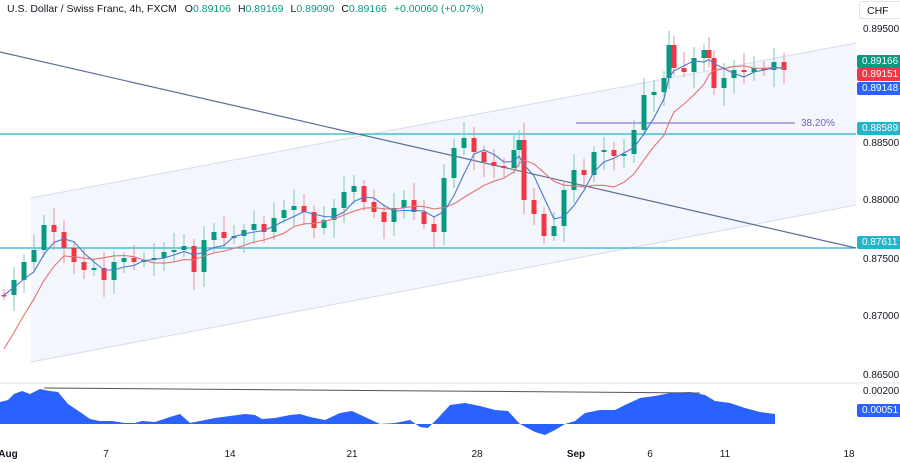  Describe the element at coordinates (881, 143) in the screenshot. I see `price-tick-label: 0.88500` at that location.